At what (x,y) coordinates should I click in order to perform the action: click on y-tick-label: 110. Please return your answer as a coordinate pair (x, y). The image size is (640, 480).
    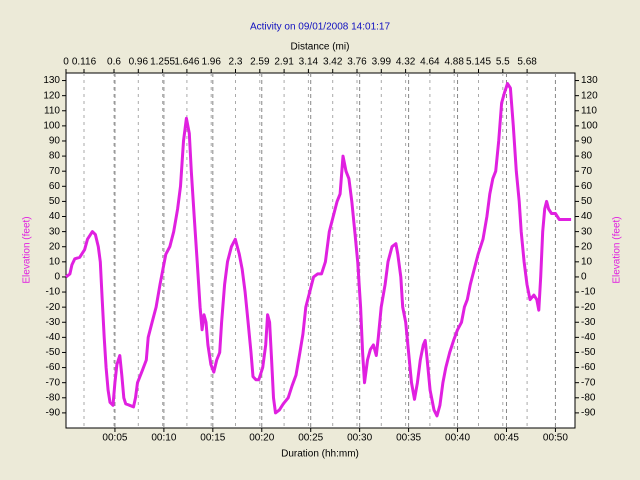
    Looking at the image, I should click on (52, 110).